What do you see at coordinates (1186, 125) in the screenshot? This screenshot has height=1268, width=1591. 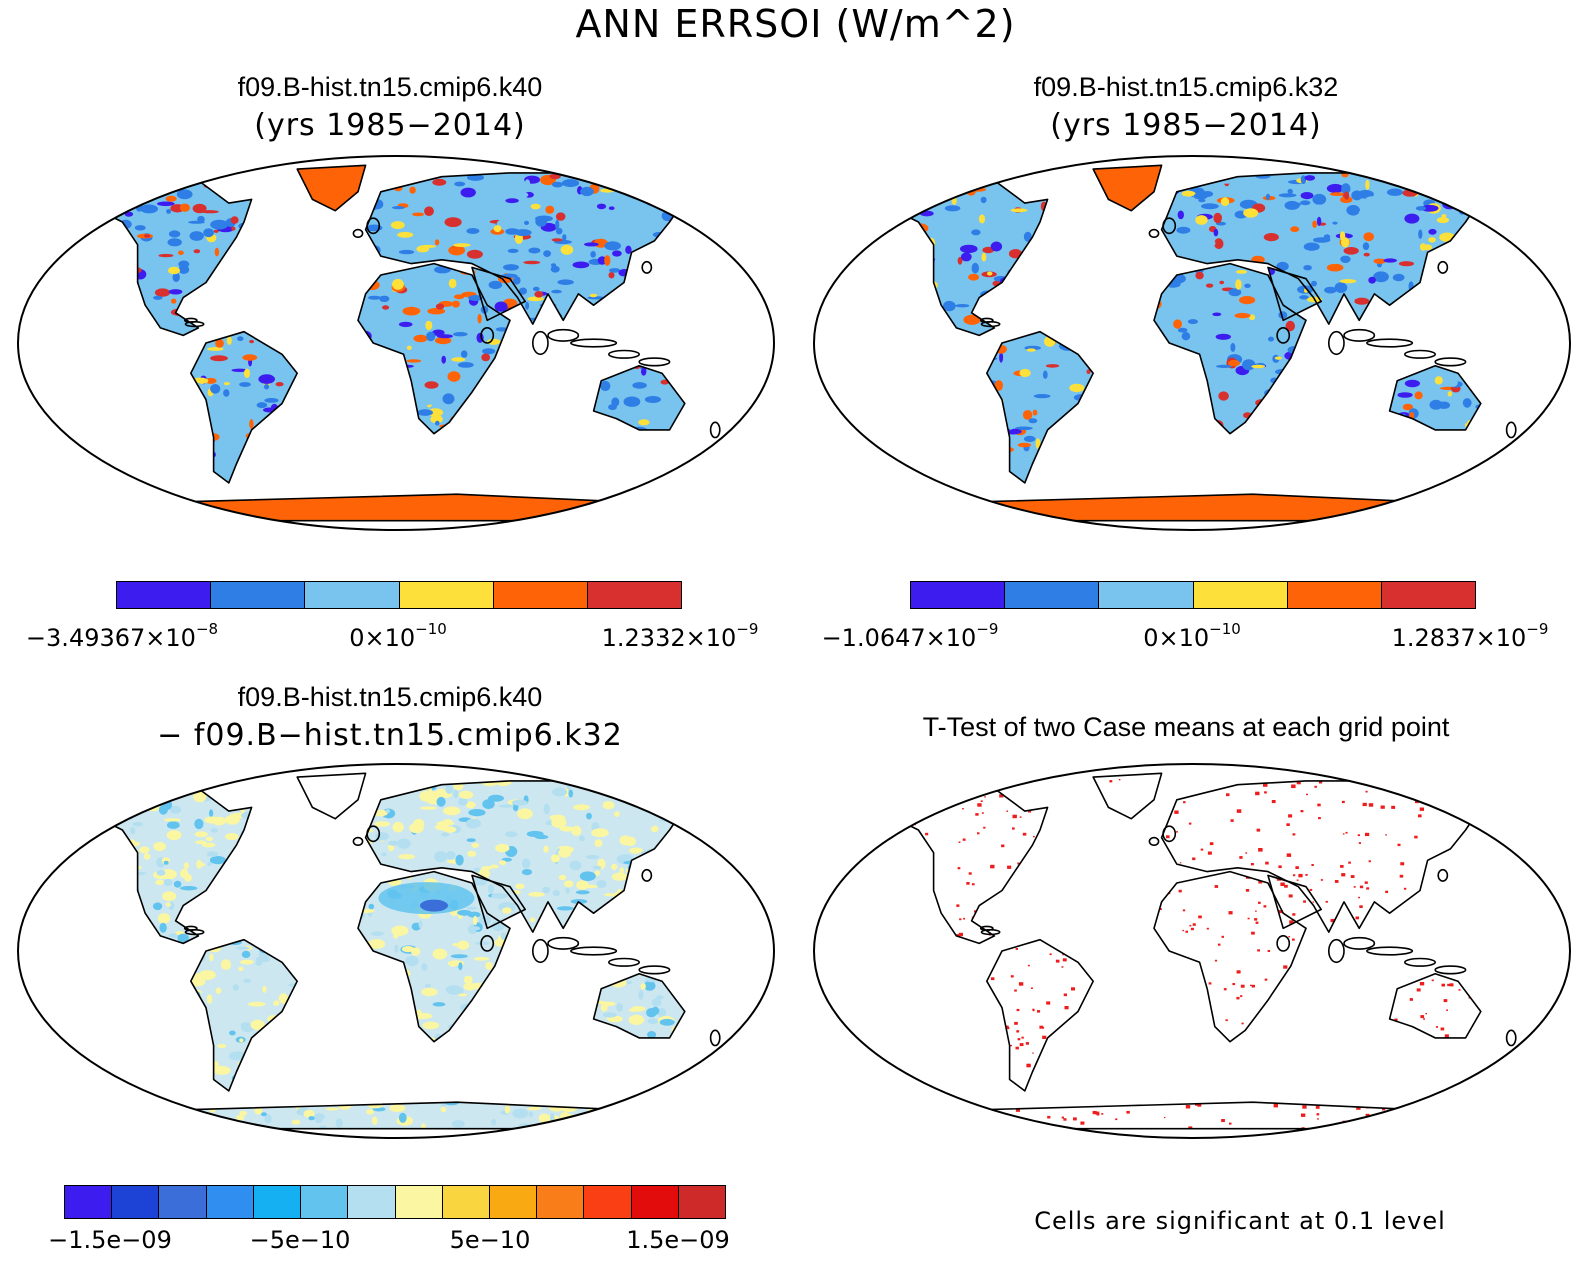 I see `panel-2-subtitle: (yrs 1985−2014)` at bounding box center [1186, 125].